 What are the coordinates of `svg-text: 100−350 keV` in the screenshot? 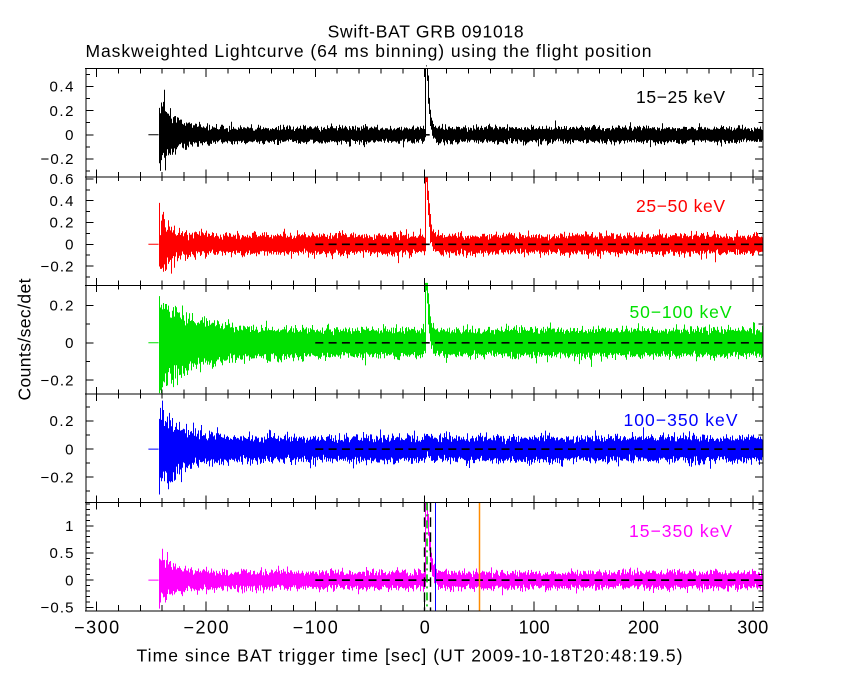 It's located at (681, 420).